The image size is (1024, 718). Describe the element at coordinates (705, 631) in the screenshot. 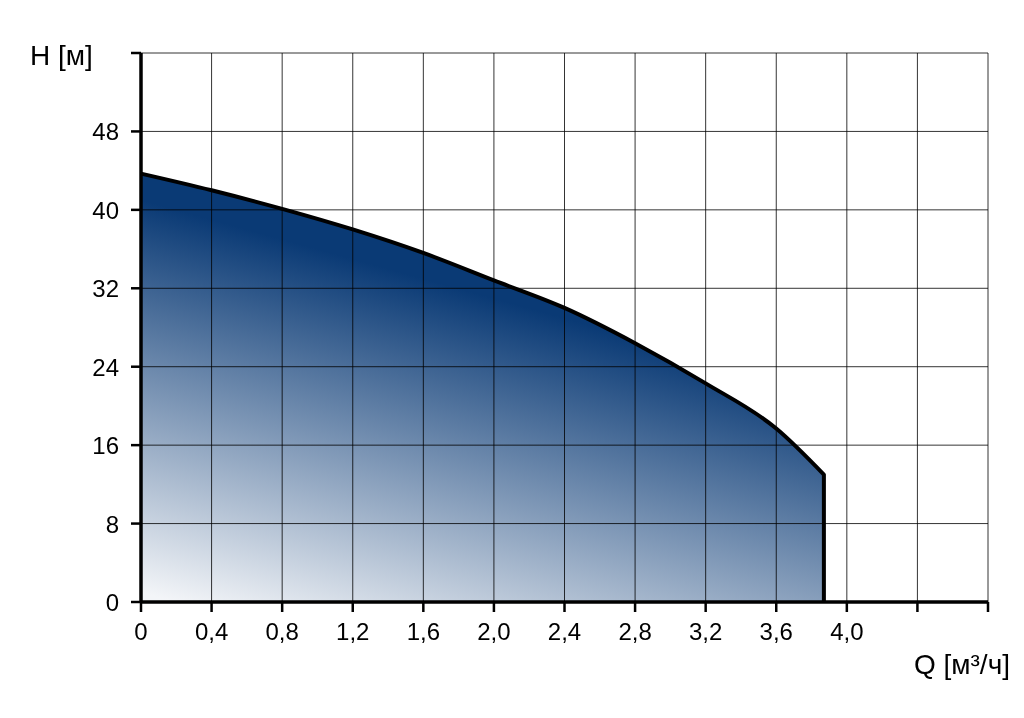

I see `x-tick-label: 3,2` at that location.